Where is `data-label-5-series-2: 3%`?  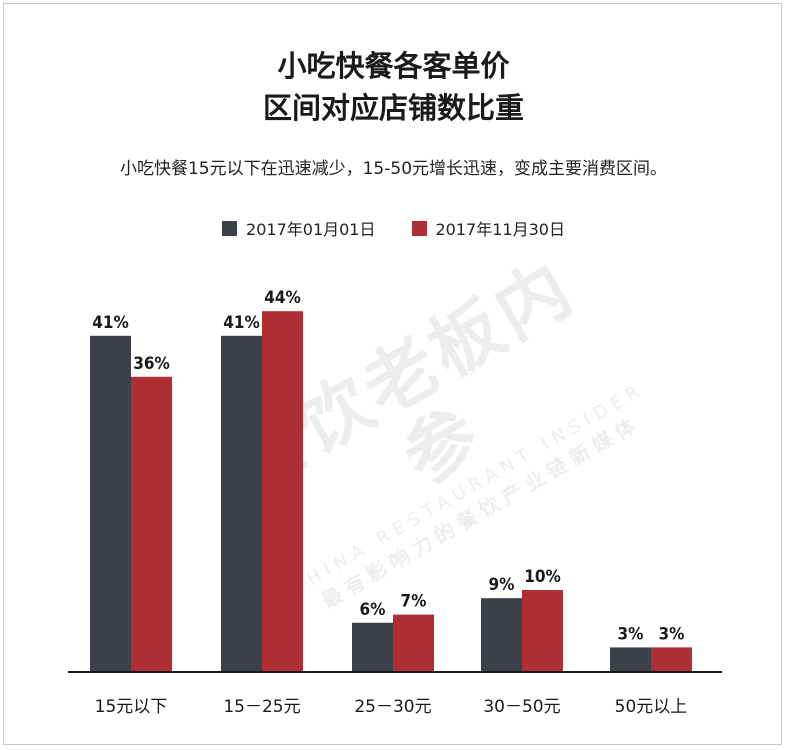
data-label-5-series-2: 3% is located at coordinates (672, 634).